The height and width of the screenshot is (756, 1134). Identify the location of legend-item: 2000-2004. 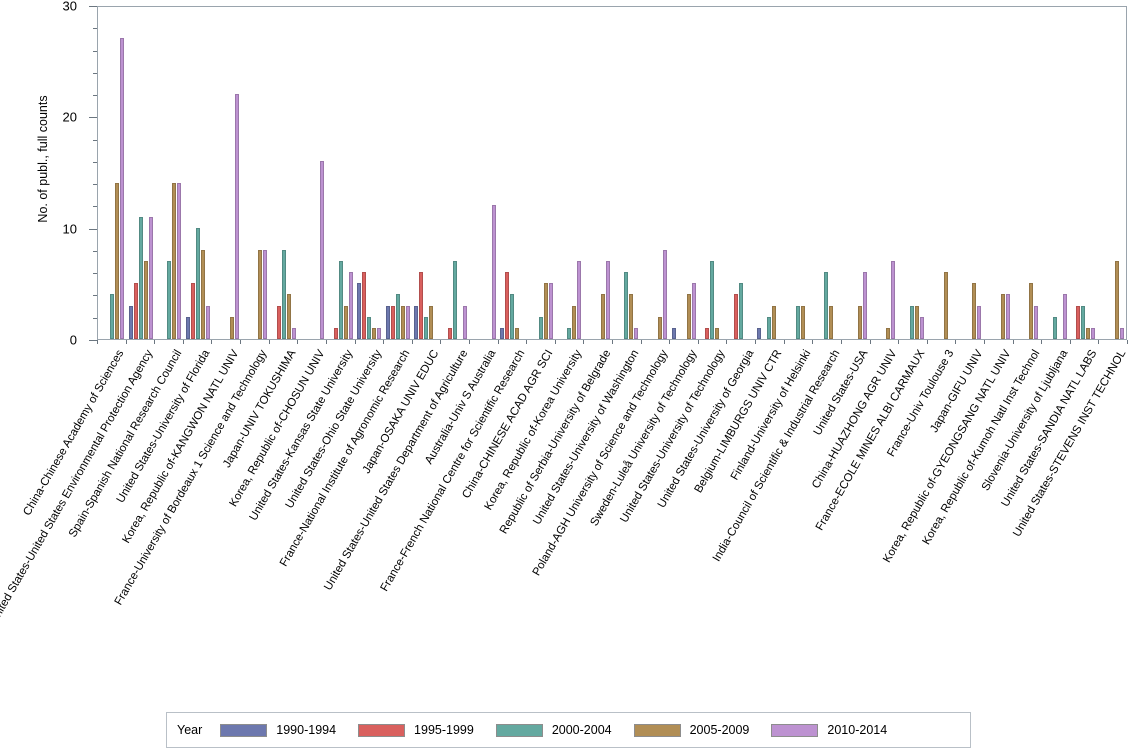
(553, 730).